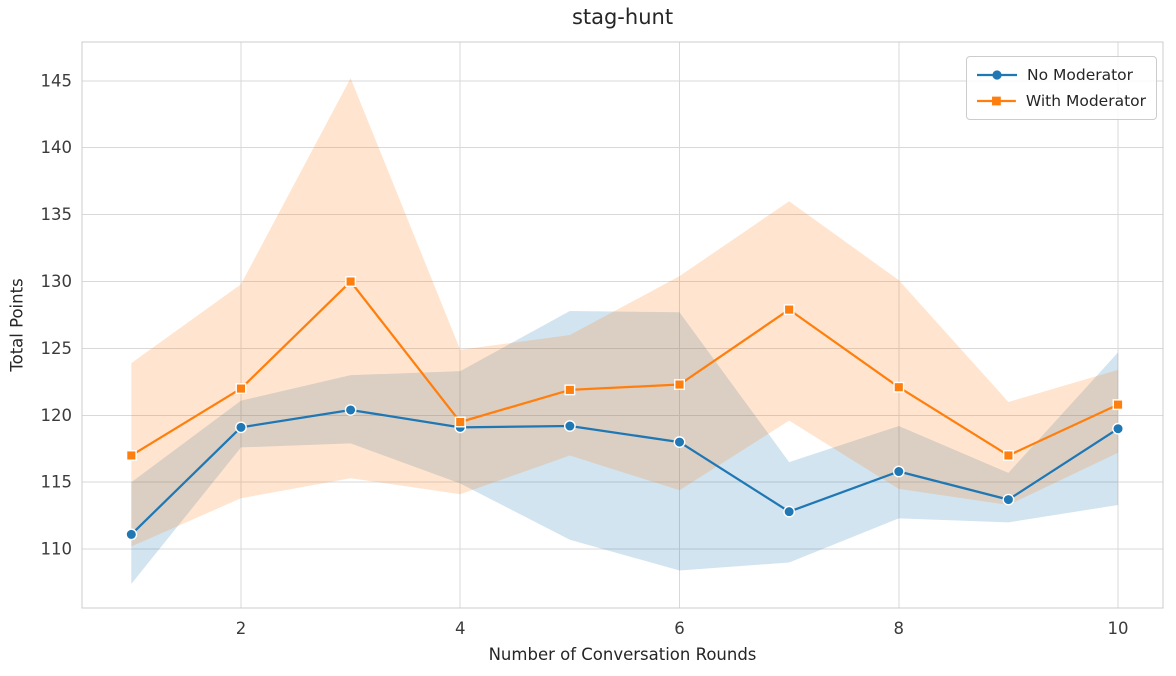 This screenshot has width=1176, height=676. I want to click on legend-item: No Moderator, so click(1061, 75).